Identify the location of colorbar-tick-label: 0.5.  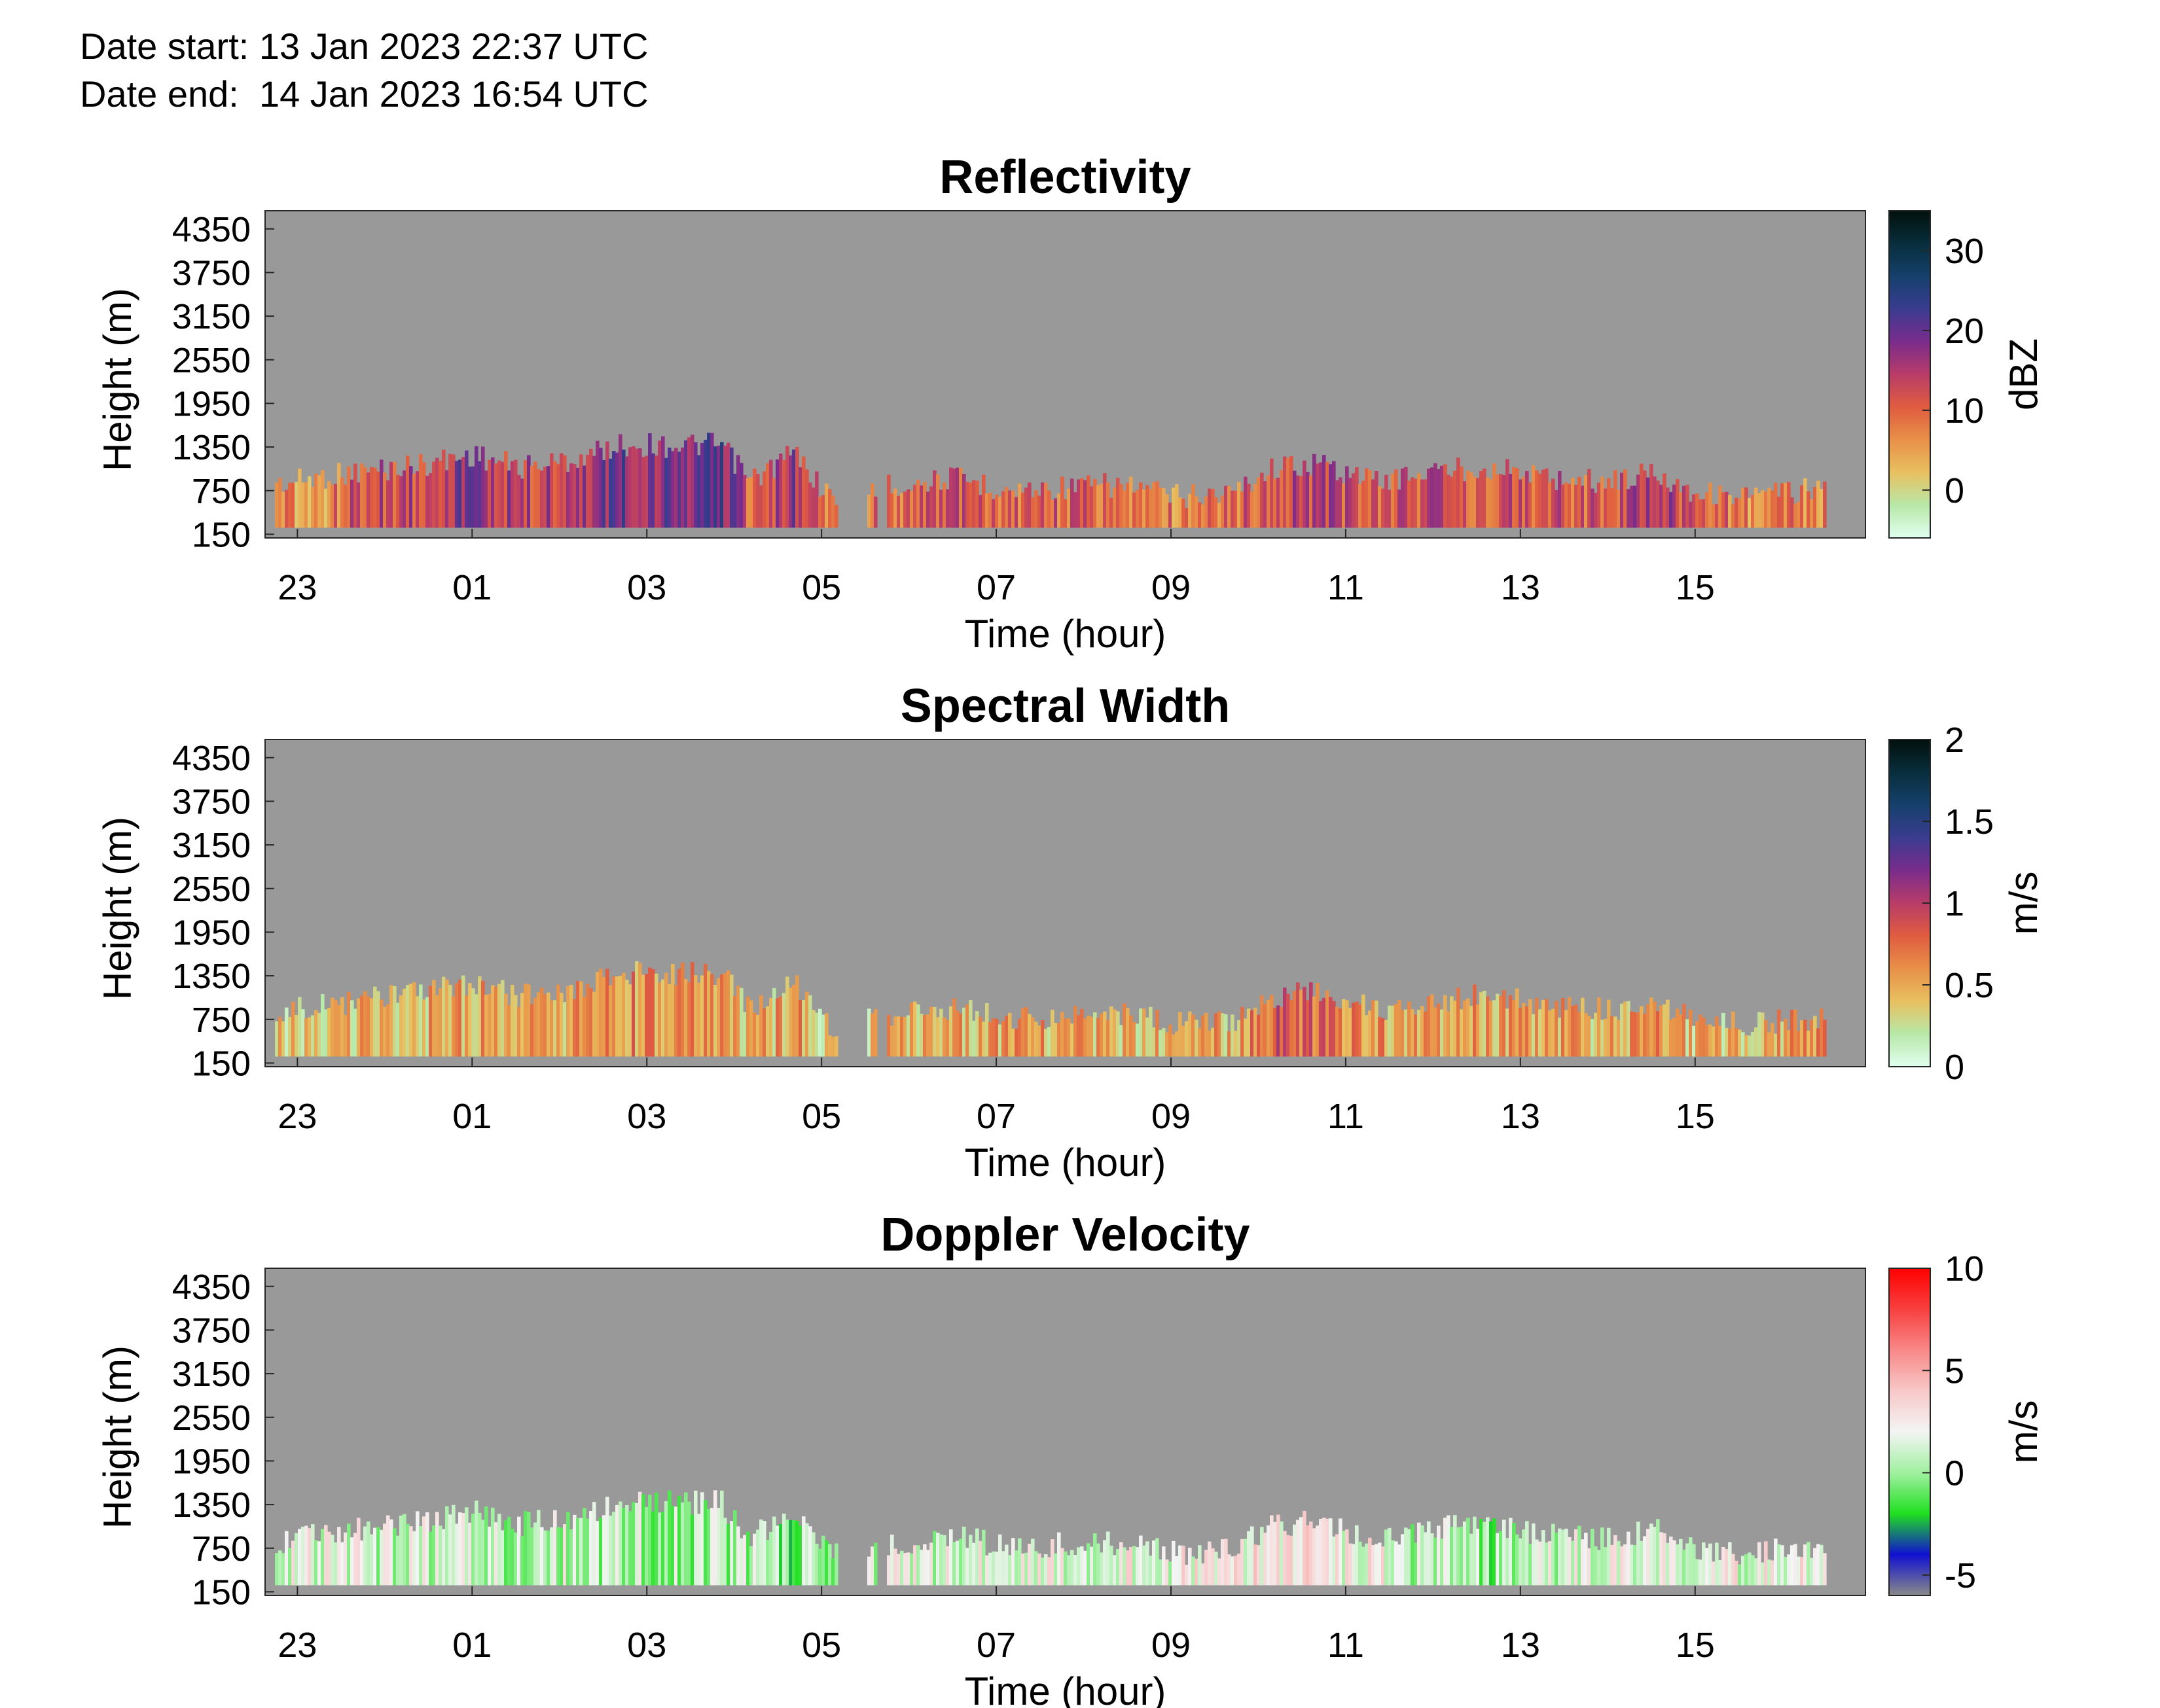
(1969, 986).